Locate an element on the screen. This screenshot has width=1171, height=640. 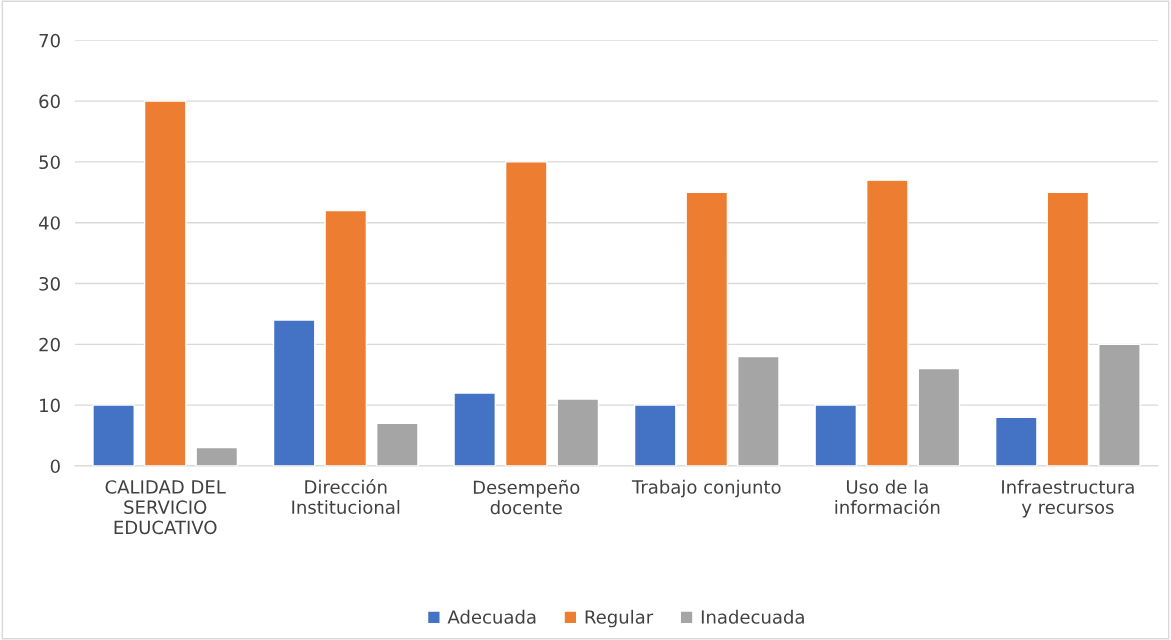
x-tick-label: Infraestructura y recursos is located at coordinates (1068, 498).